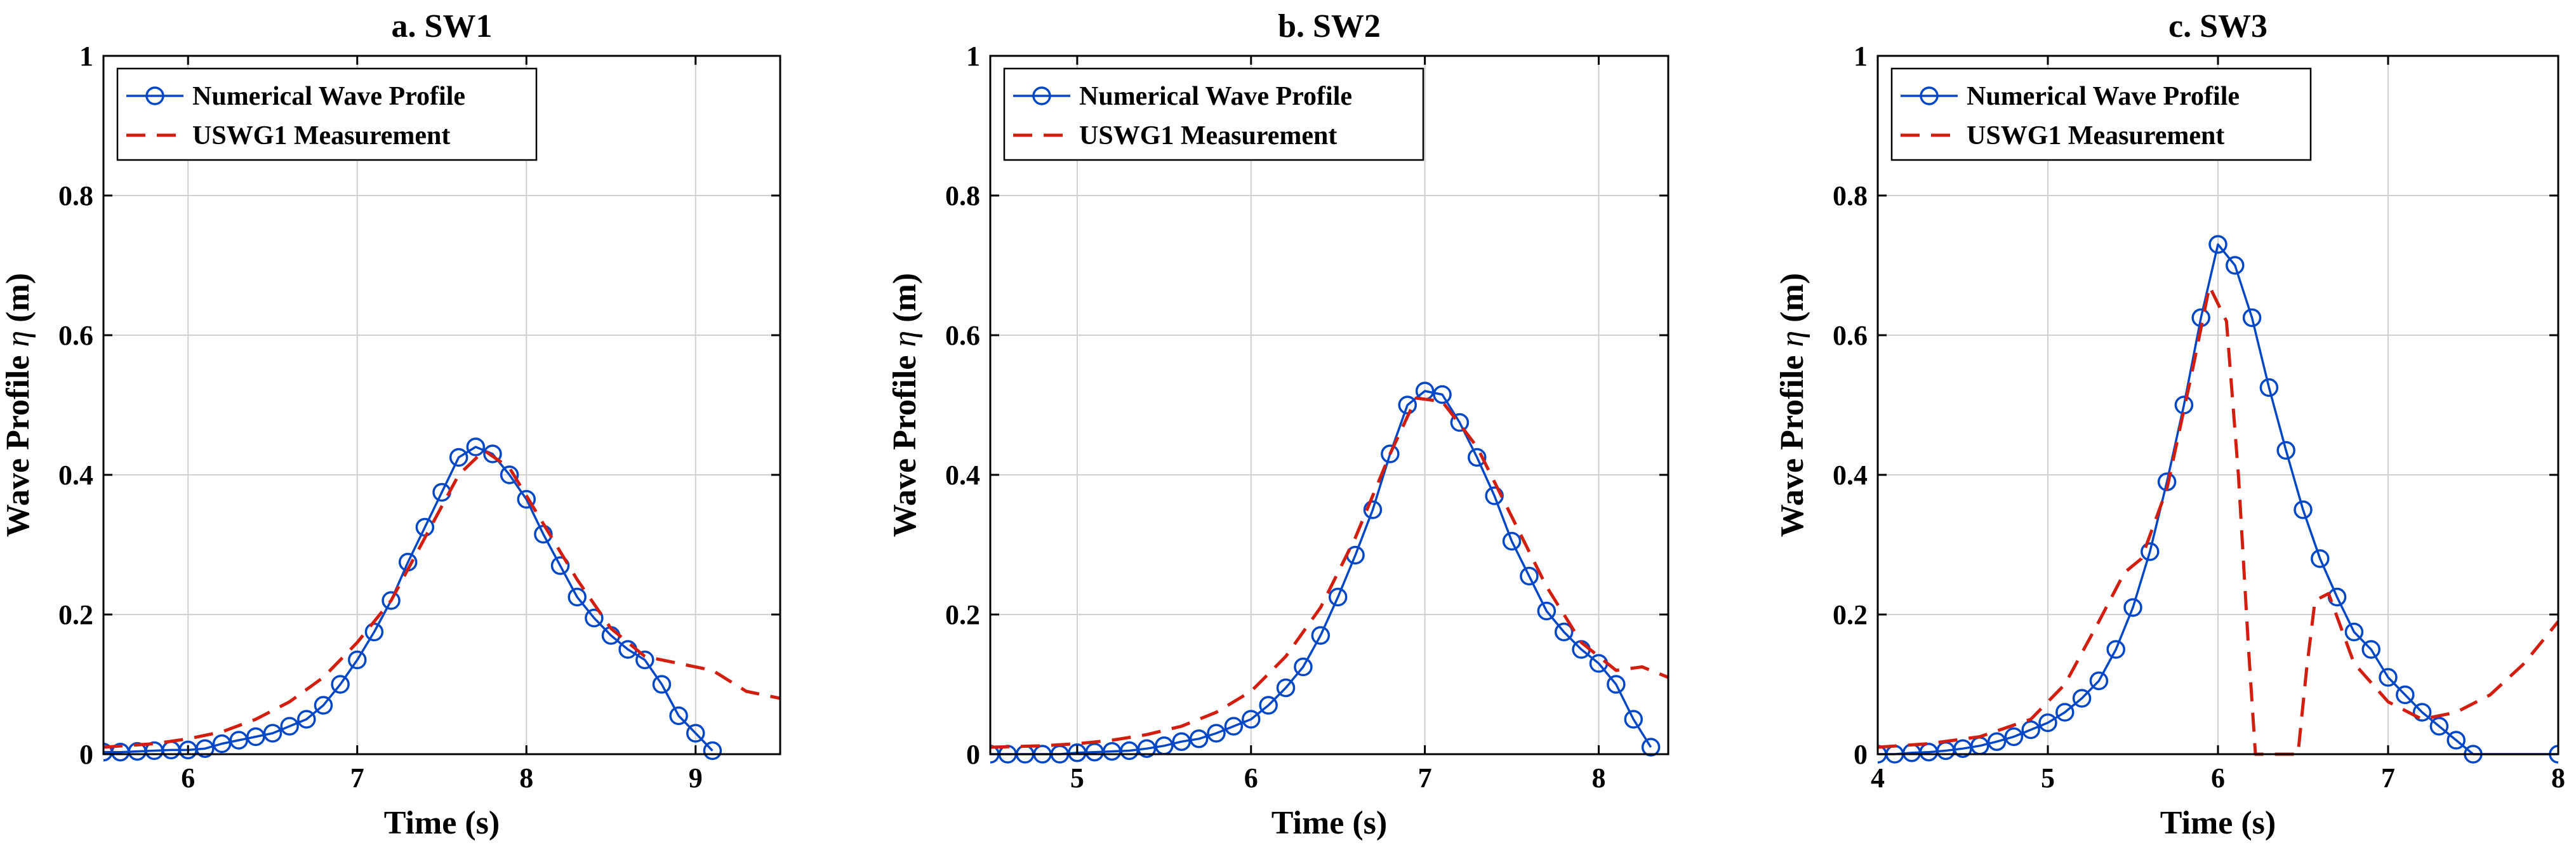 This screenshot has width=2576, height=864. Describe the element at coordinates (1878, 778) in the screenshot. I see `x-tick-label: 4` at that location.